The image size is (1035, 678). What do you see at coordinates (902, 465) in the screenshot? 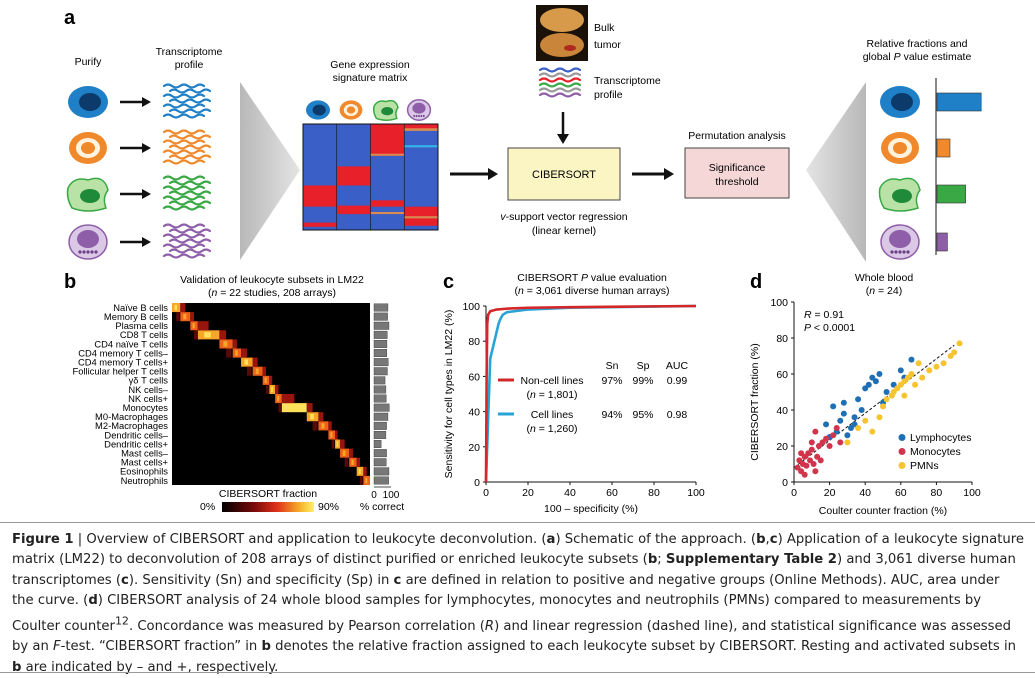
I see `scatter-legend-swatch` at bounding box center [902, 465].